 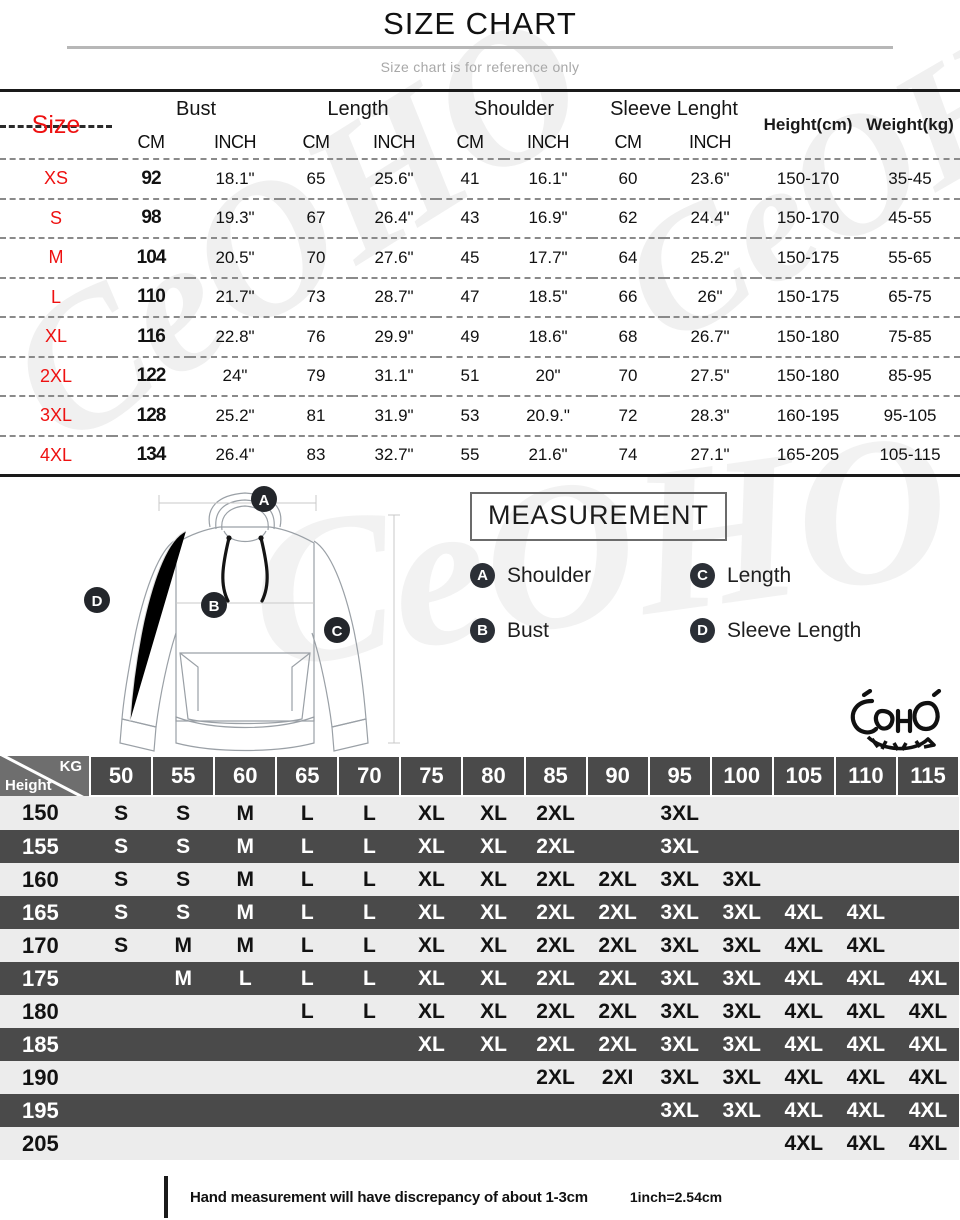 What do you see at coordinates (316, 375) in the screenshot?
I see `cell-length-cm: 79` at bounding box center [316, 375].